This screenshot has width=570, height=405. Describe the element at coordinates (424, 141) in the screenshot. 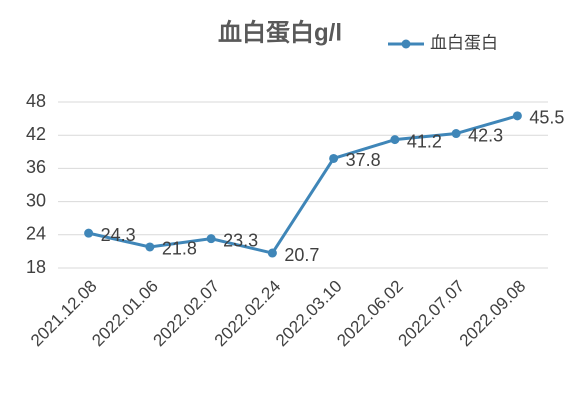

I see `data-label: 41.2` at that location.